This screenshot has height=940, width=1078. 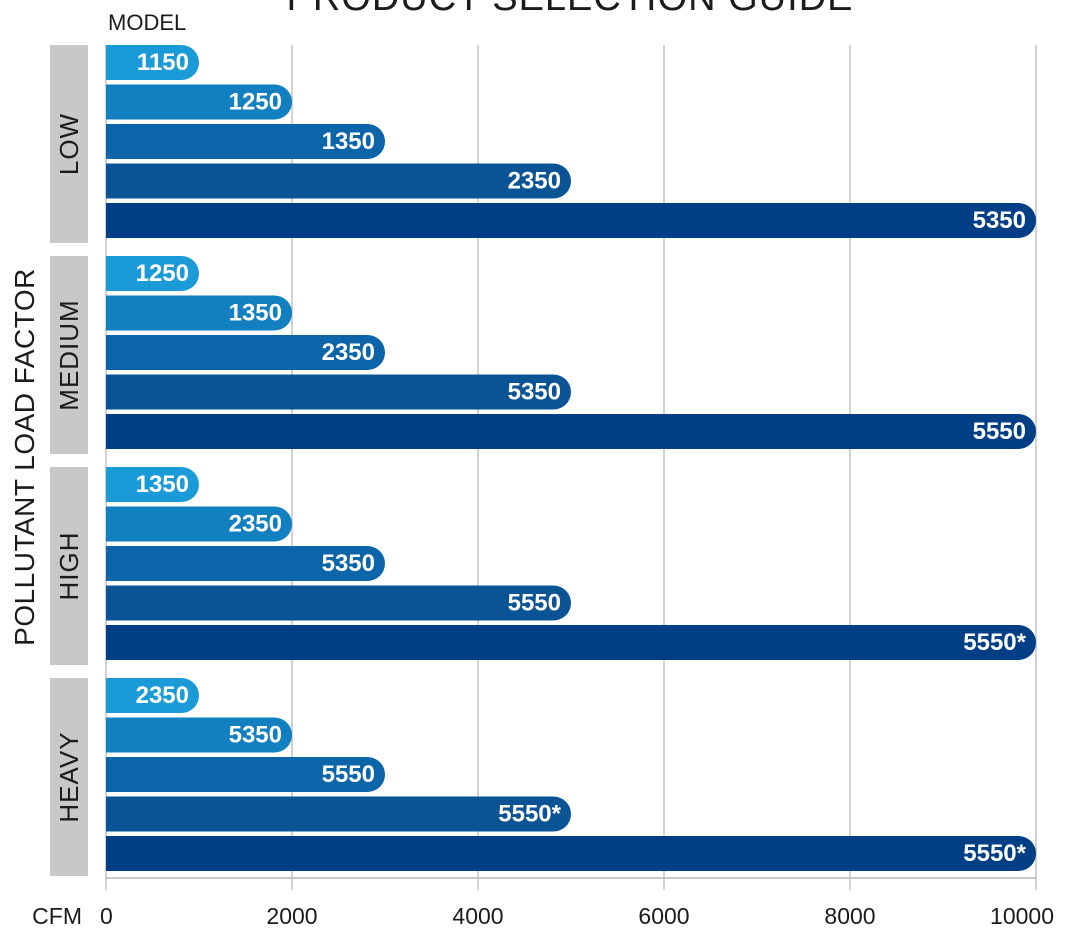 I want to click on x-tick-label: 6000, so click(x=663, y=916).